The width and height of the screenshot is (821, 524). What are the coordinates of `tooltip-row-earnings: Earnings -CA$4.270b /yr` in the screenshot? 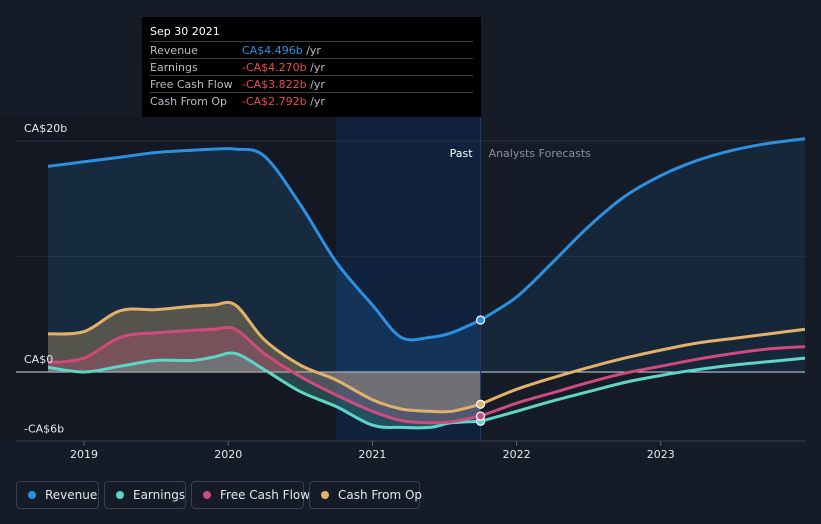 It's located at (311, 67).